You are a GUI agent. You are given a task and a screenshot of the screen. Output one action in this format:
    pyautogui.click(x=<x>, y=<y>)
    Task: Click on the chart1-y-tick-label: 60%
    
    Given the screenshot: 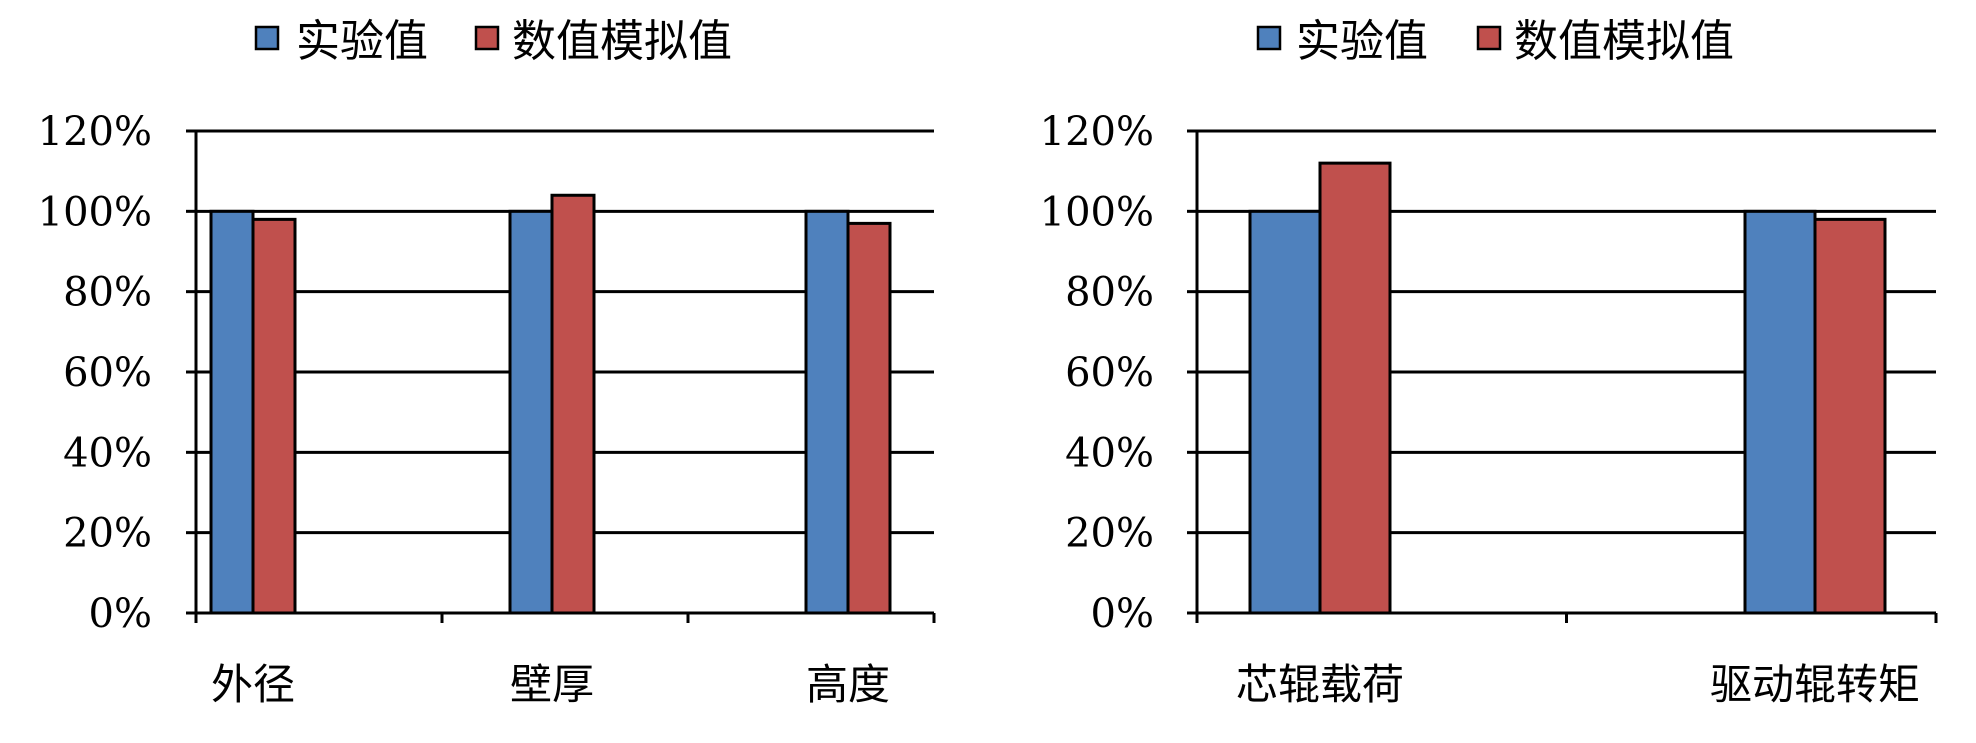 What is the action you would take?
    pyautogui.click(x=107, y=373)
    